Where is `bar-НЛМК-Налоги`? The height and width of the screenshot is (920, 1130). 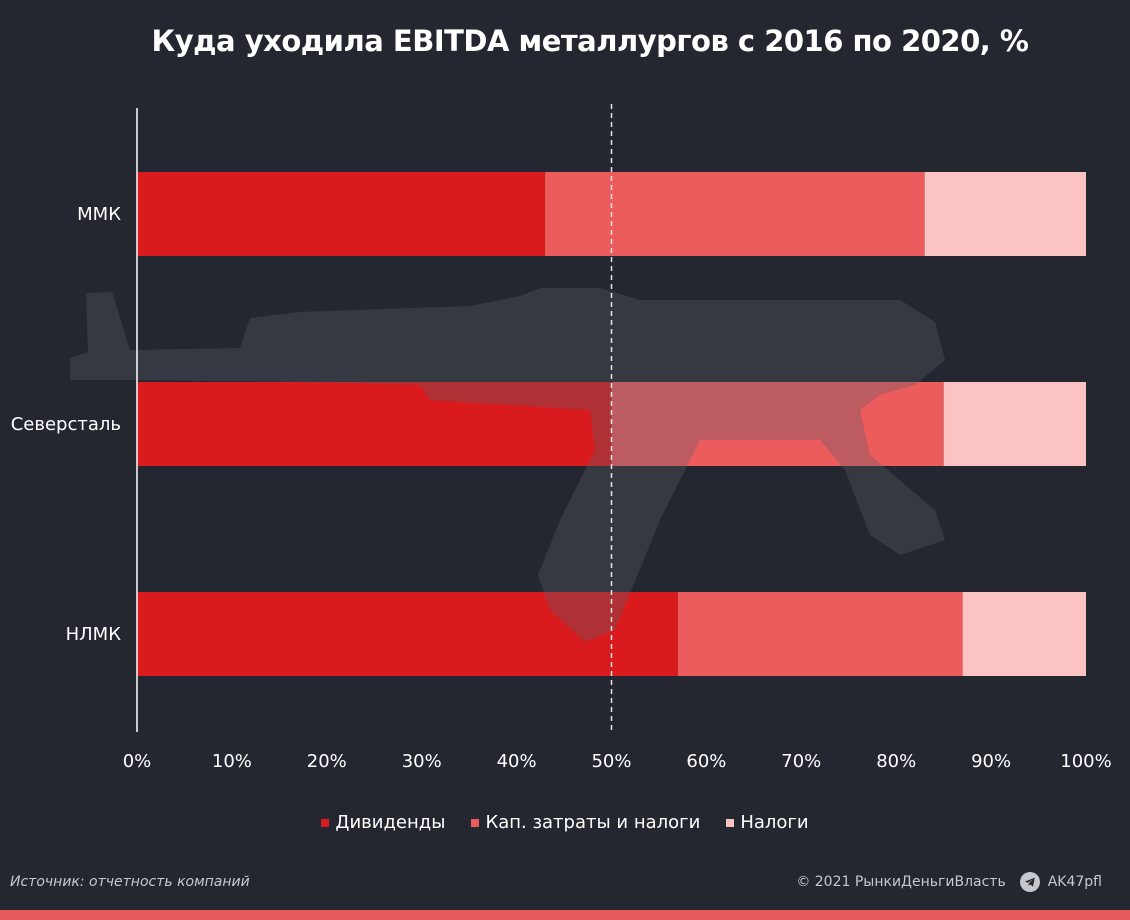 bar-НЛМК-Налоги is located at coordinates (1024, 634).